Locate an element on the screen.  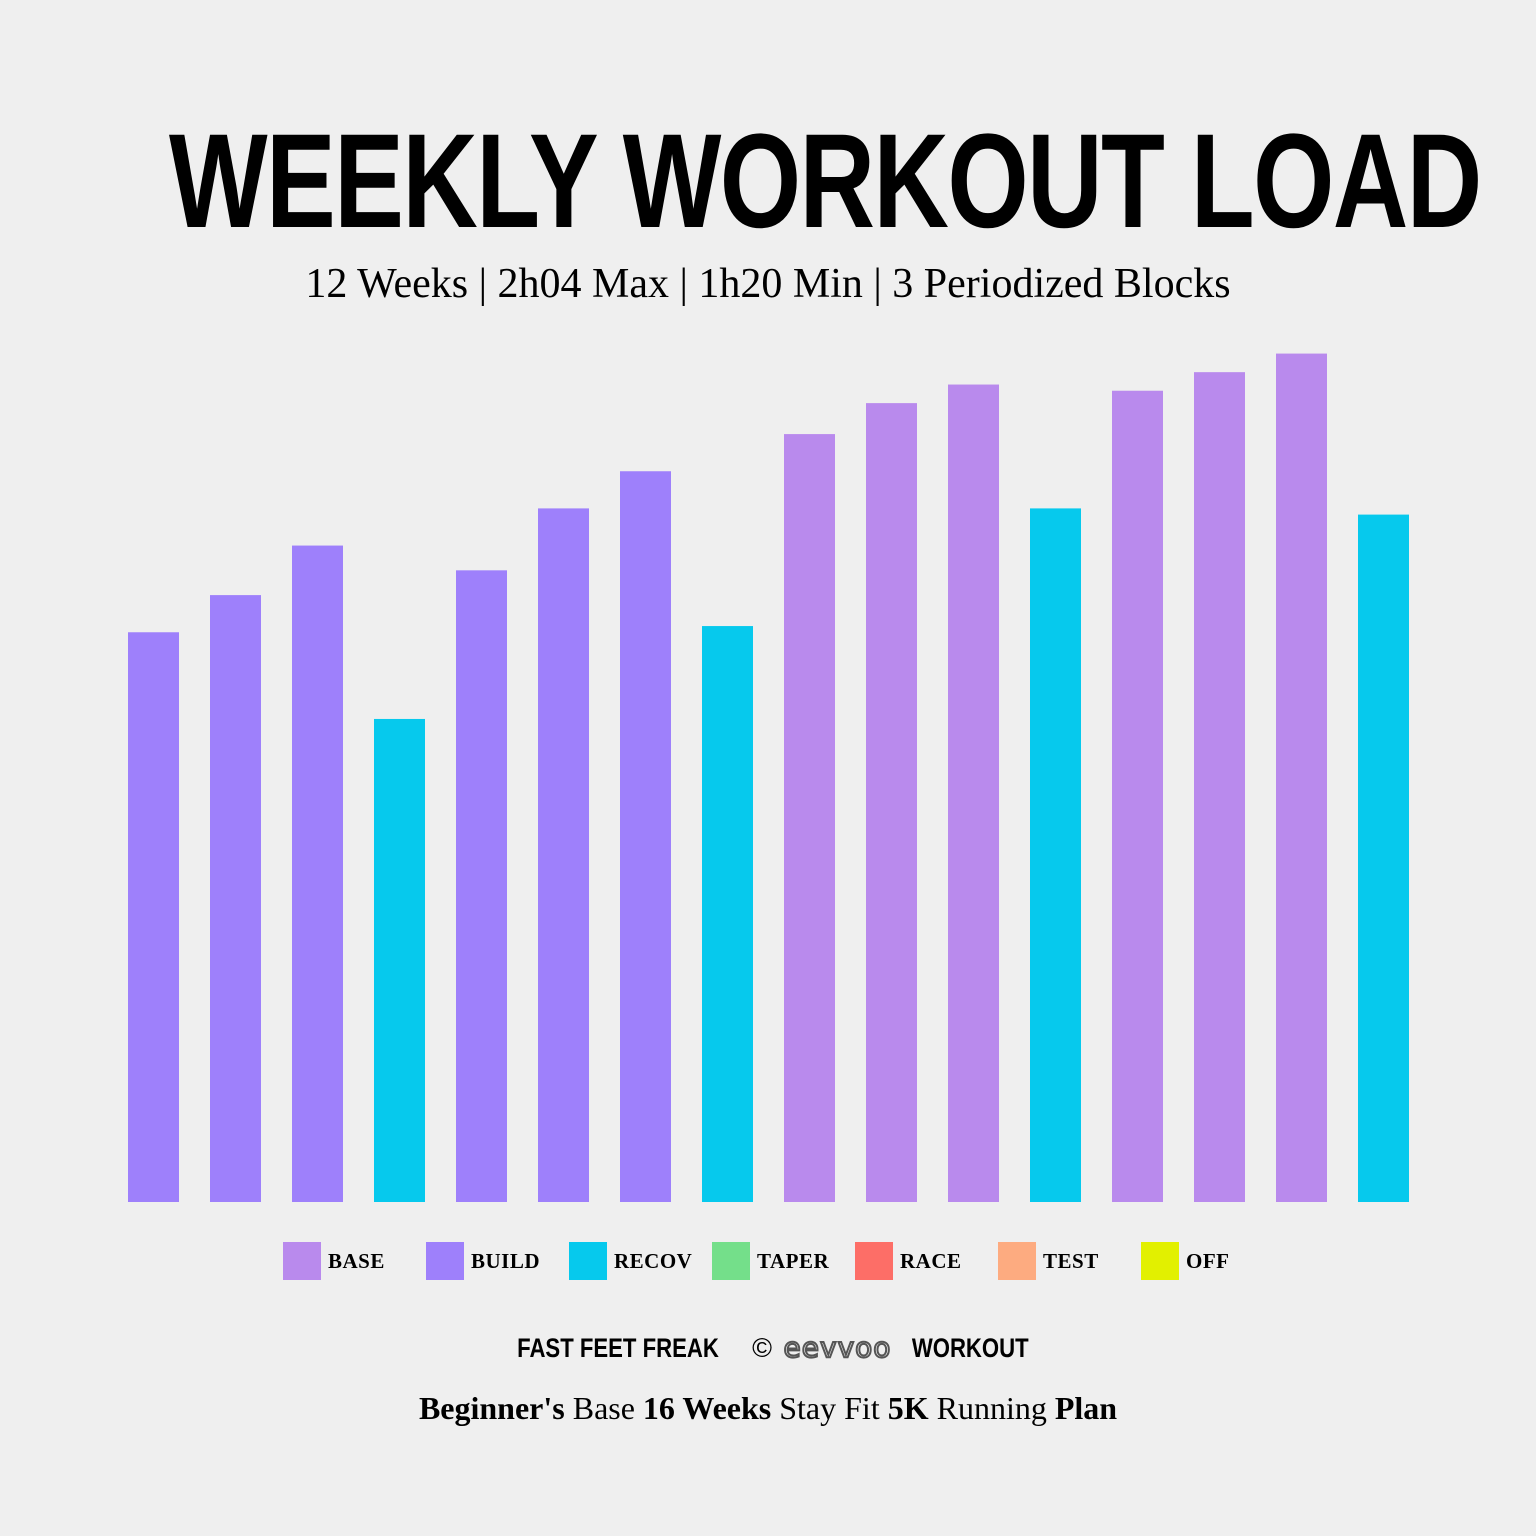
legend-label-recov: RECOV is located at coordinates (653, 1260).